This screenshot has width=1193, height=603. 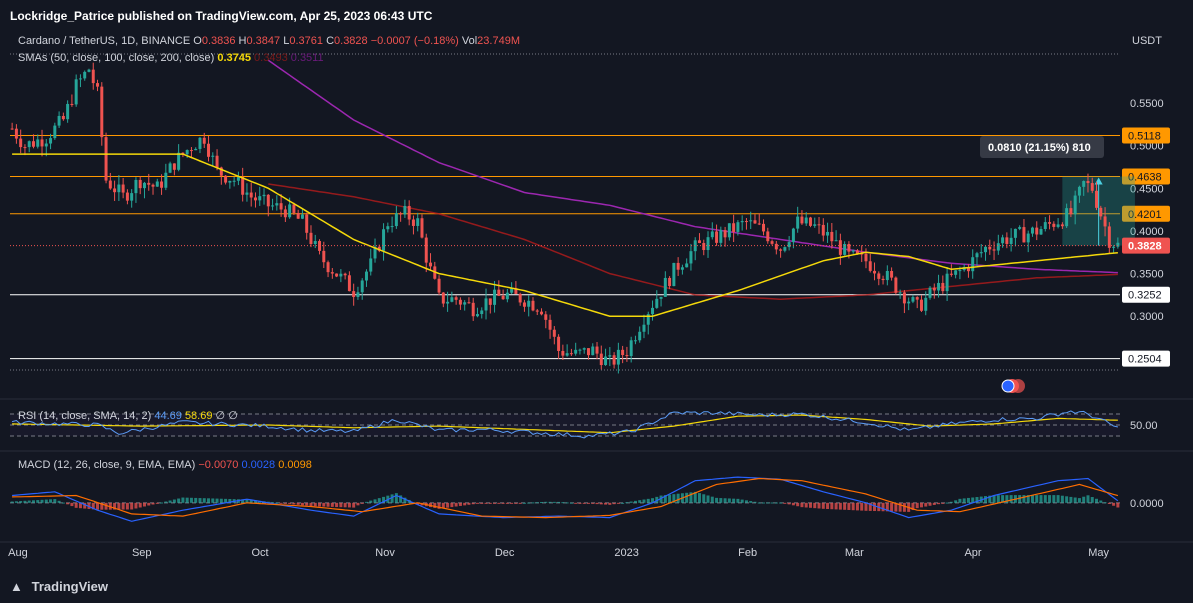 I want to click on rsi-value: 44.69, so click(x=168, y=416).